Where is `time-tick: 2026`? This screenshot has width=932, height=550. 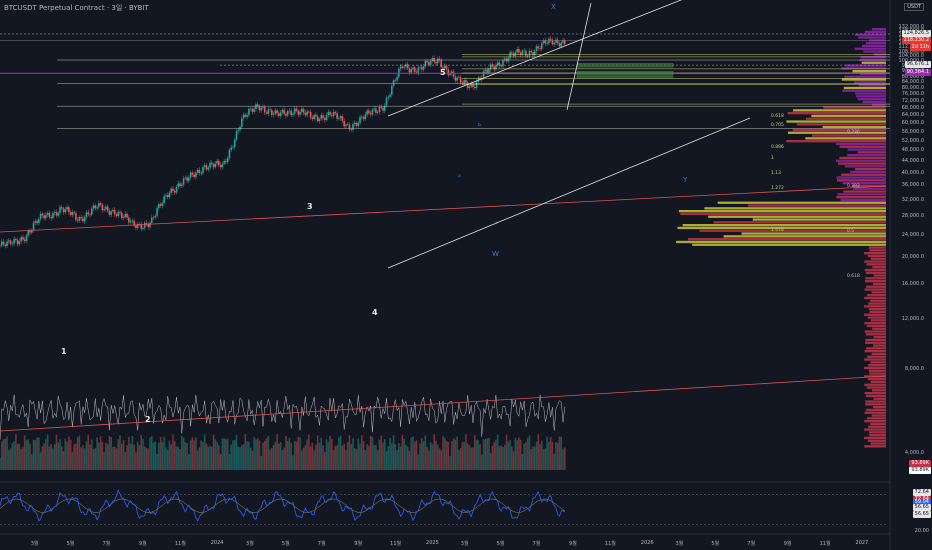 time-tick: 2026 is located at coordinates (647, 543).